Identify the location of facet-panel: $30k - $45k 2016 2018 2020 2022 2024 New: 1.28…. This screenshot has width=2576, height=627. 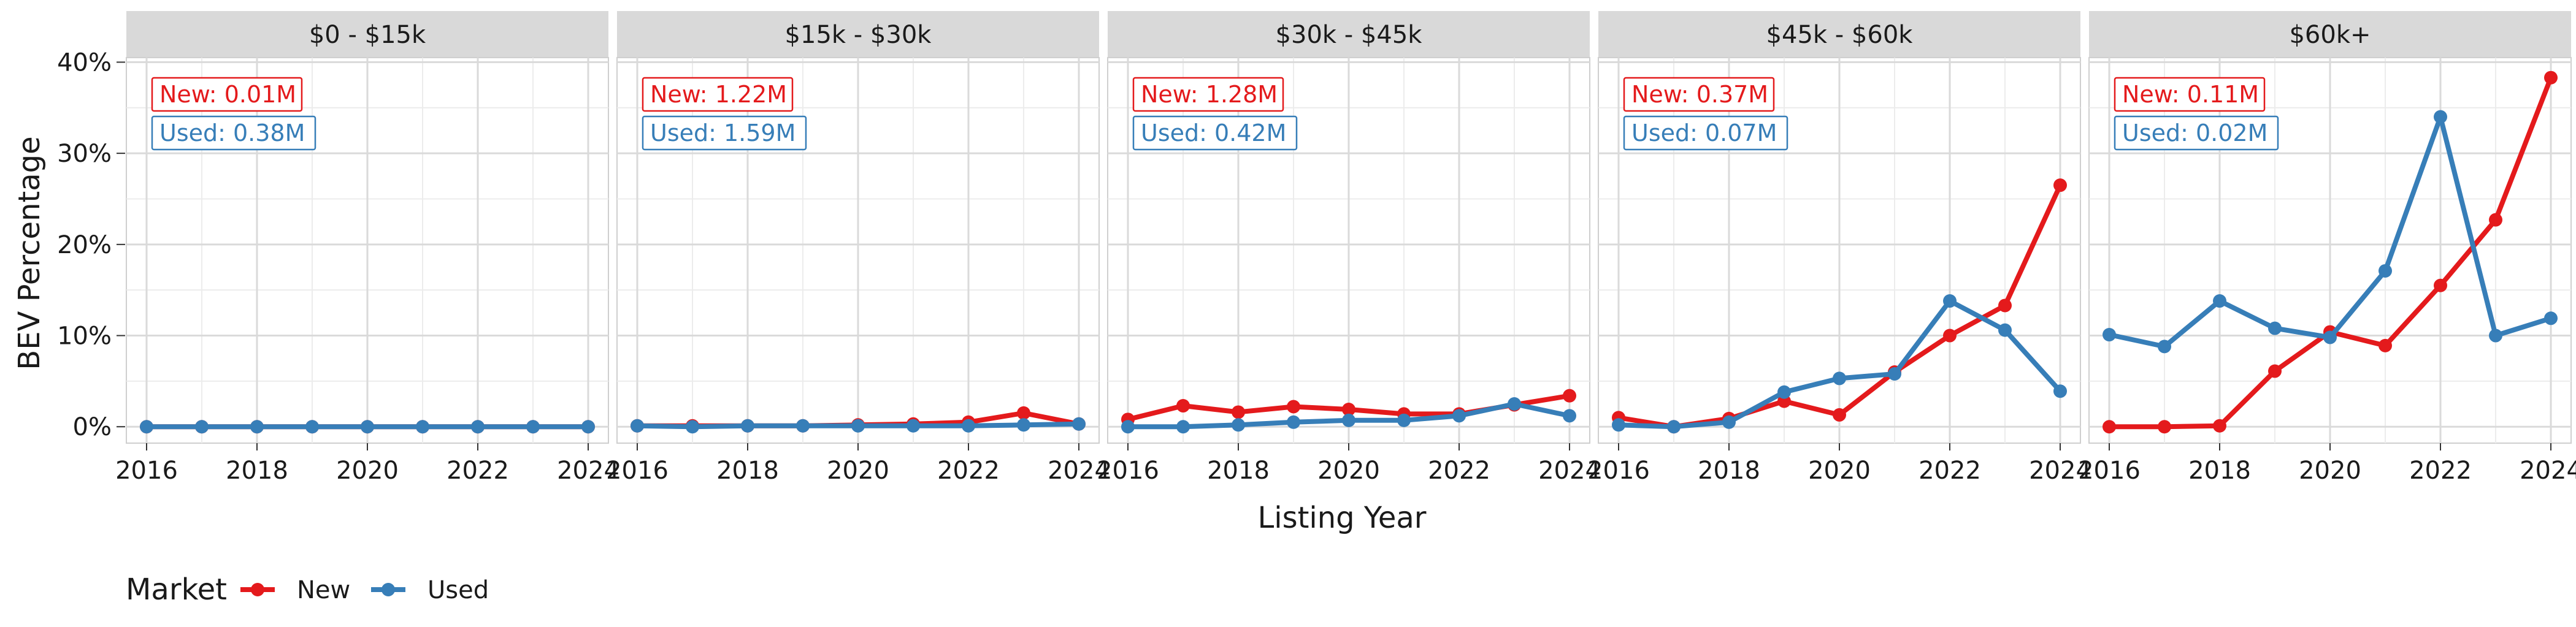
(1349, 248).